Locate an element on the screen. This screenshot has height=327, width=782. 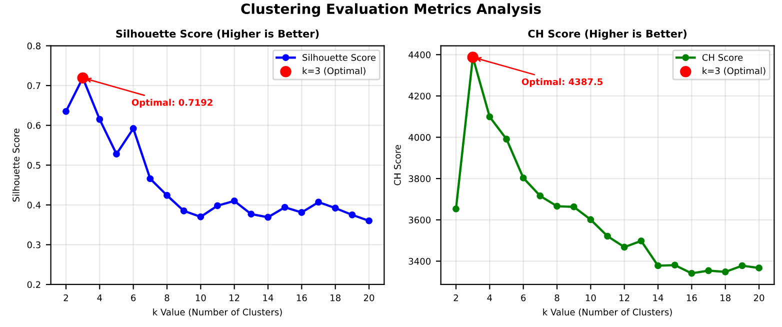
y-tick-label: 4400 is located at coordinates (419, 54).